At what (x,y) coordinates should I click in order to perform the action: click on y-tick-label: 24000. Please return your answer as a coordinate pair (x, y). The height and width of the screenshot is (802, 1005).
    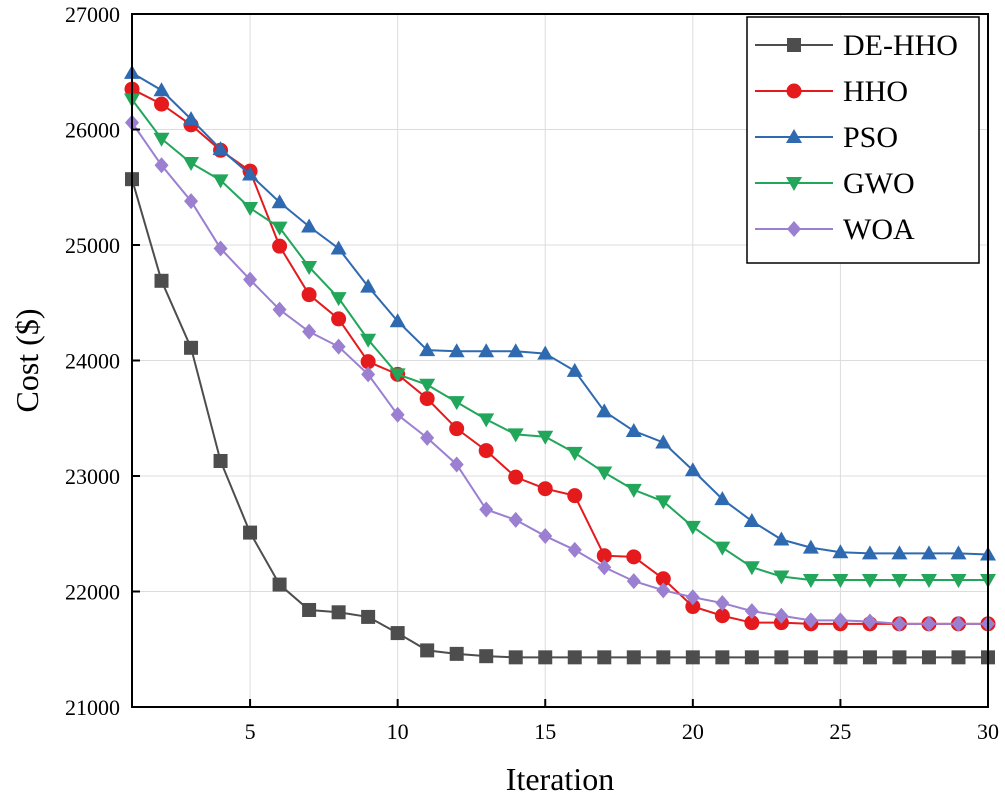
    Looking at the image, I should click on (92, 361).